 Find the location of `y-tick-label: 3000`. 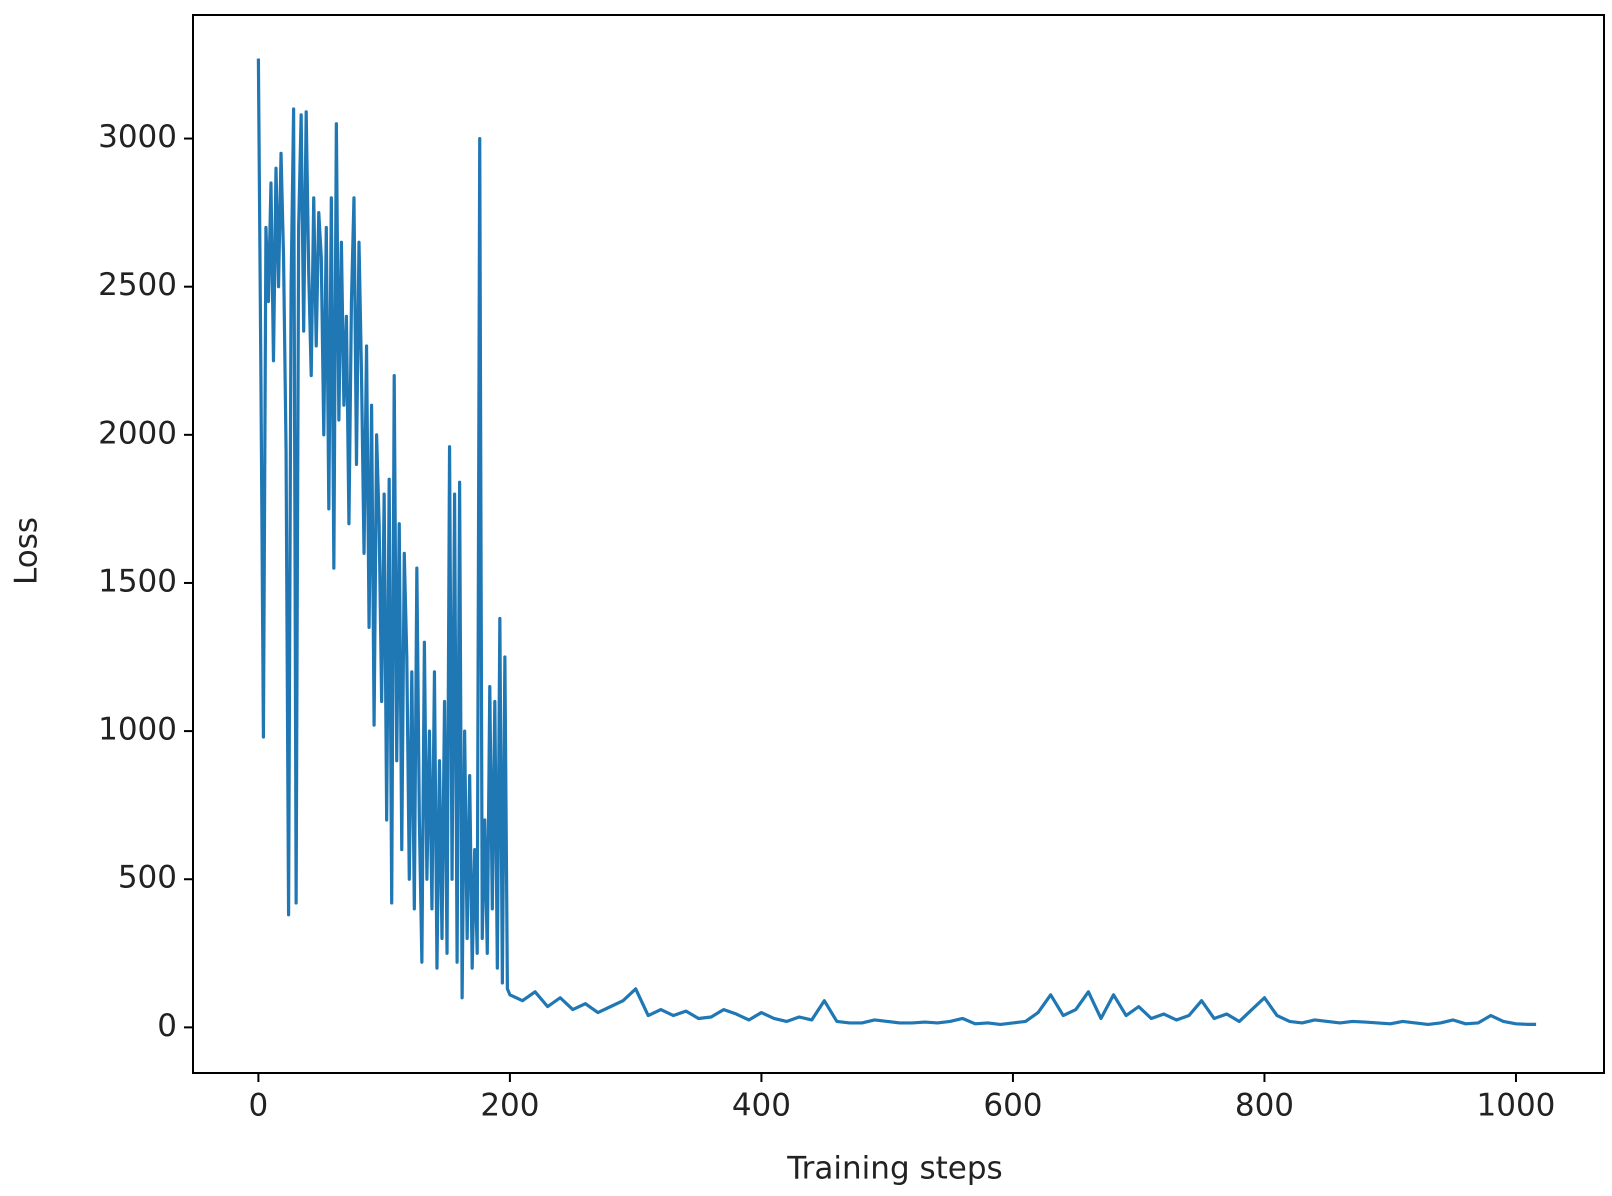

y-tick-label: 3000 is located at coordinates (137, 137).